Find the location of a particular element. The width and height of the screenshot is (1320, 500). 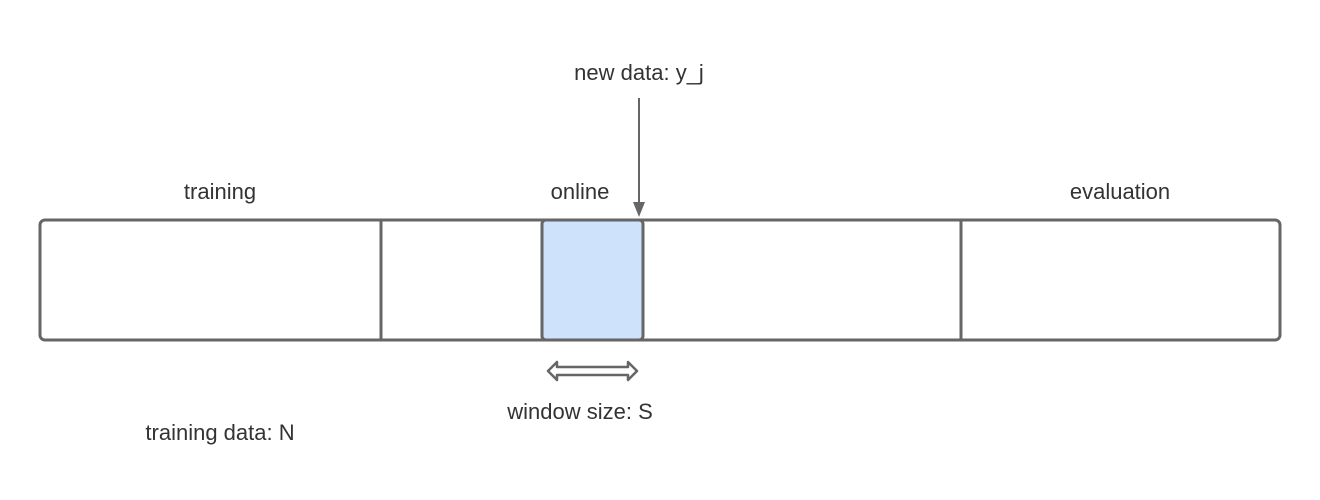

online-section-label: online is located at coordinates (580, 191).